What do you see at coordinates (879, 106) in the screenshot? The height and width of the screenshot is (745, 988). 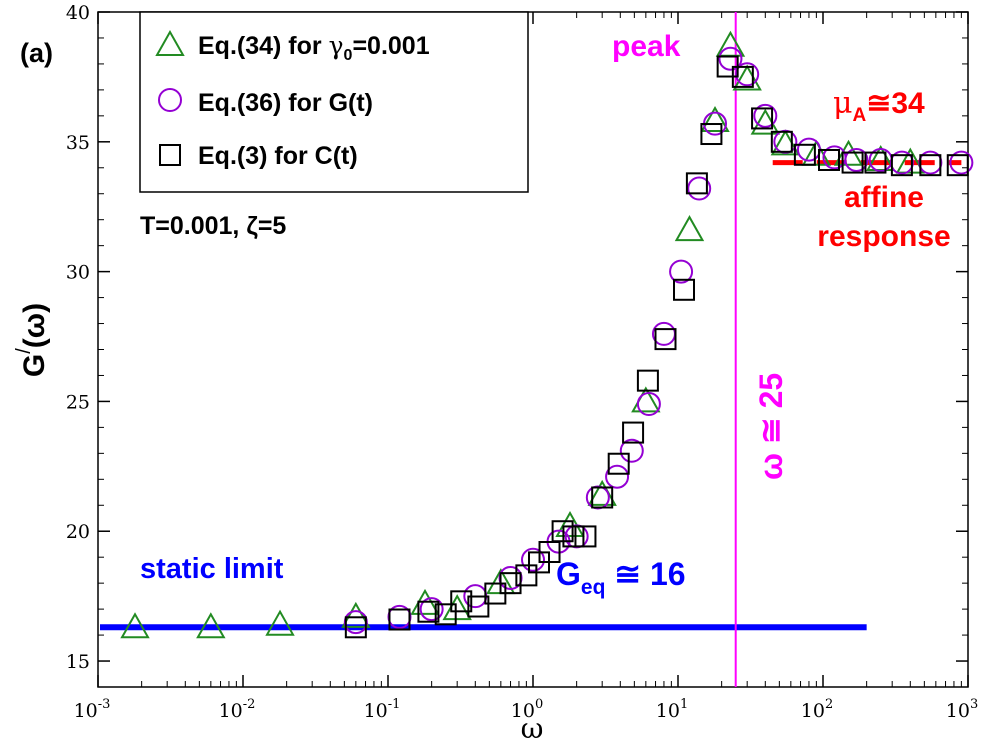 I see `mu-a-label: μA≅34` at bounding box center [879, 106].